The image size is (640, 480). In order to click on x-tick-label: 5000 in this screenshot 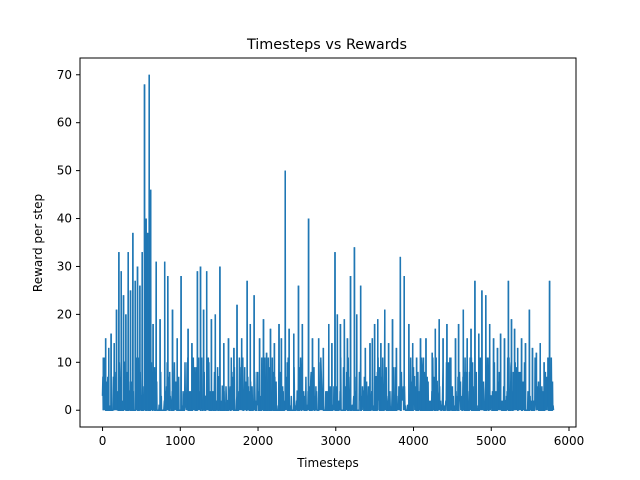, I will do `click(491, 441)`.